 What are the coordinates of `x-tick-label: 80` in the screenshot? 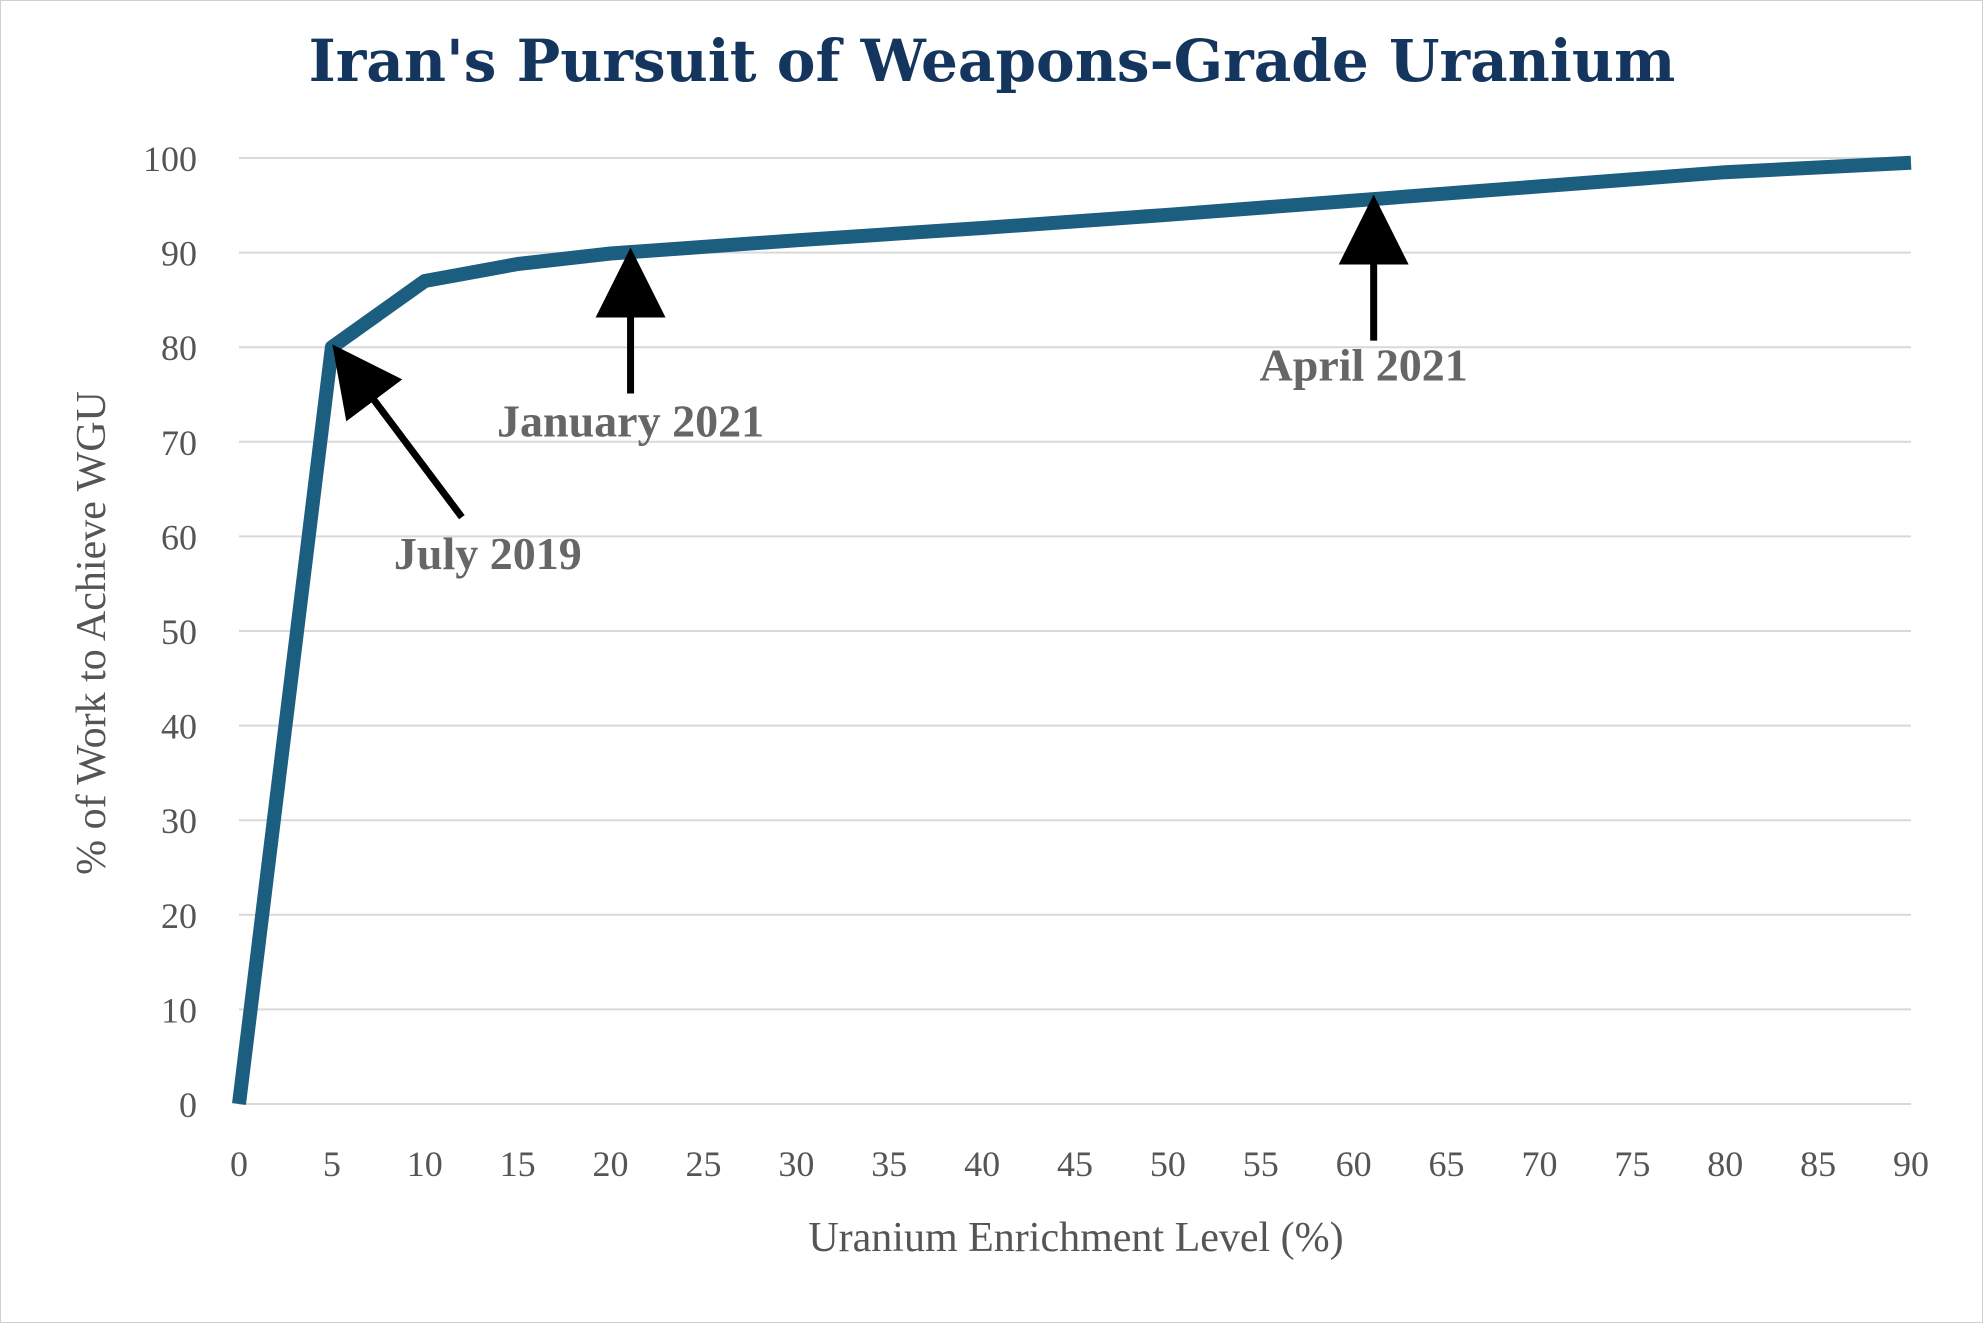 It's located at (1725, 1164).